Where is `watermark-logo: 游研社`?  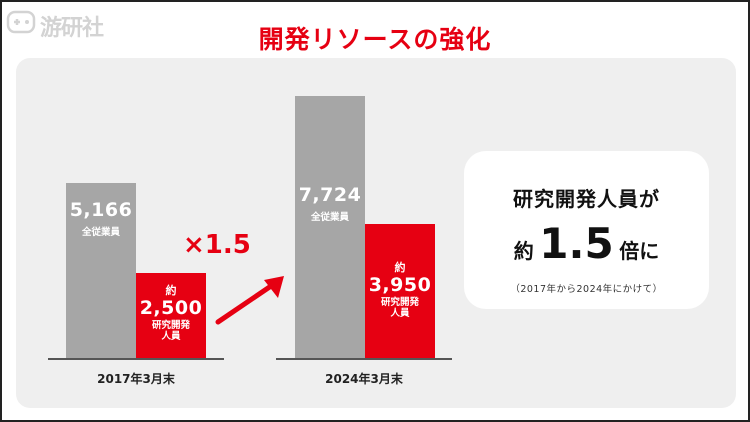
watermark-logo: 游研社 is located at coordinates (56, 24).